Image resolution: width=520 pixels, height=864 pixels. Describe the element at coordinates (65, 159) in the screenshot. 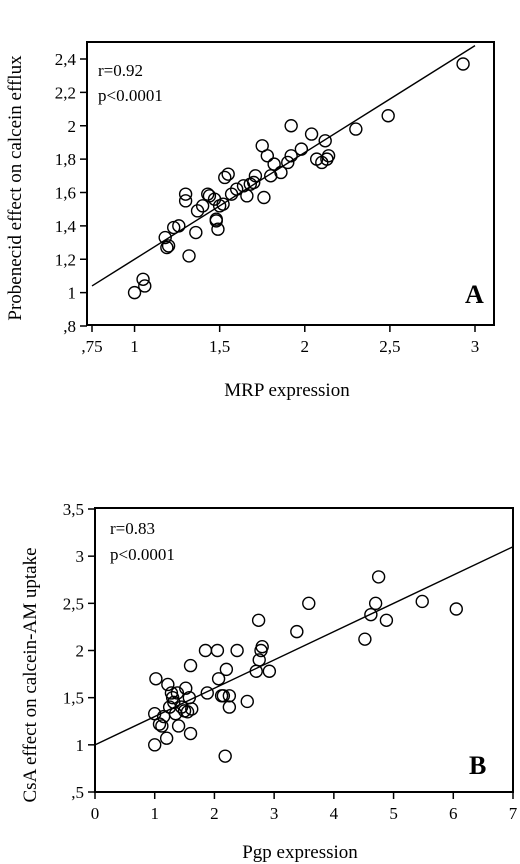

I see `y-tick-label: 1,8` at that location.